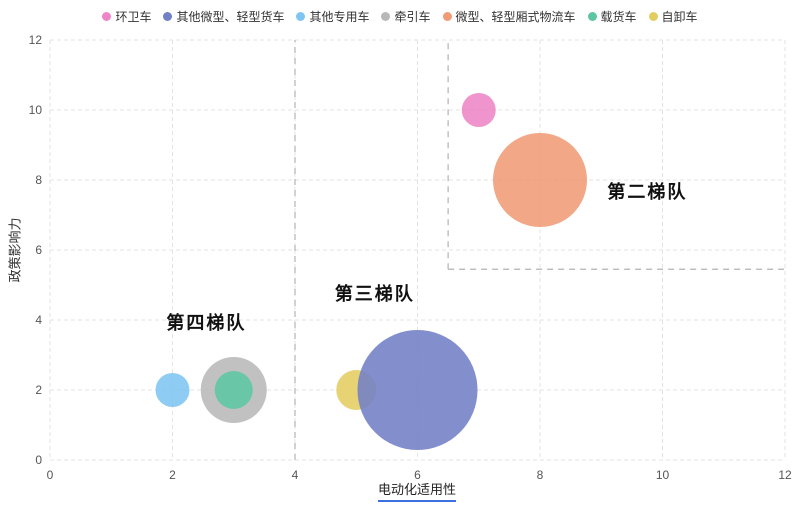 This screenshot has width=800, height=507. I want to click on y-tick-label: 12, so click(35, 40).